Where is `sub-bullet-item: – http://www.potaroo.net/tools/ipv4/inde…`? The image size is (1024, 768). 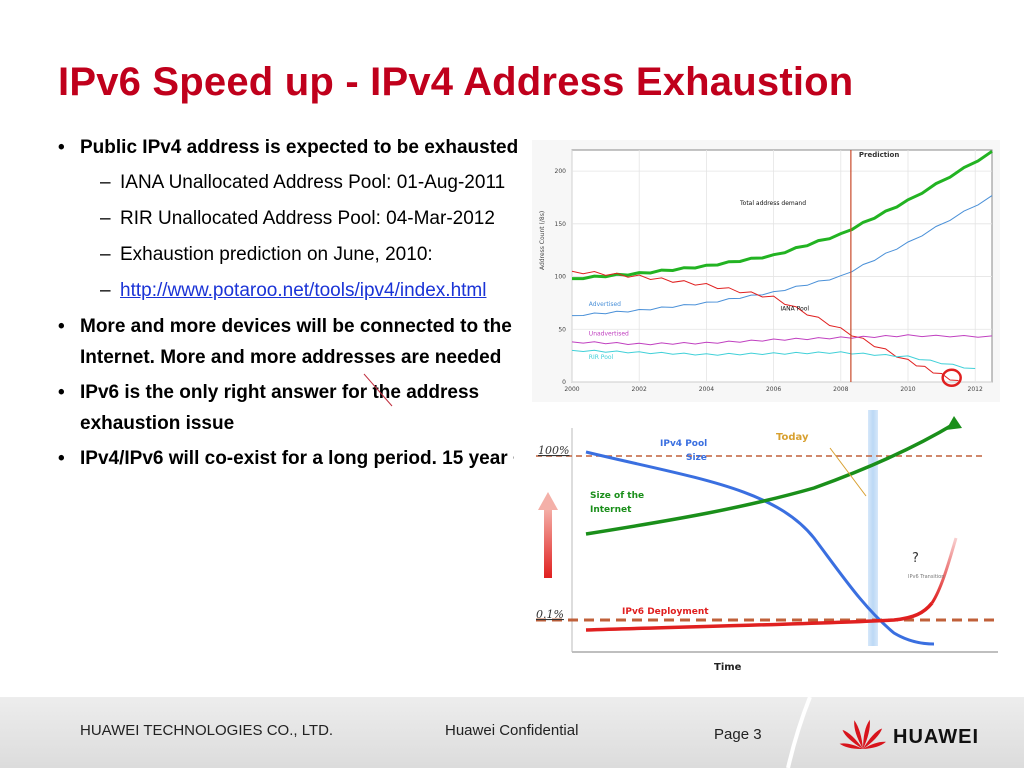
sub-bullet-item: – http://www.potaroo.net/tools/ipv4/inde… is located at coordinates (298, 290).